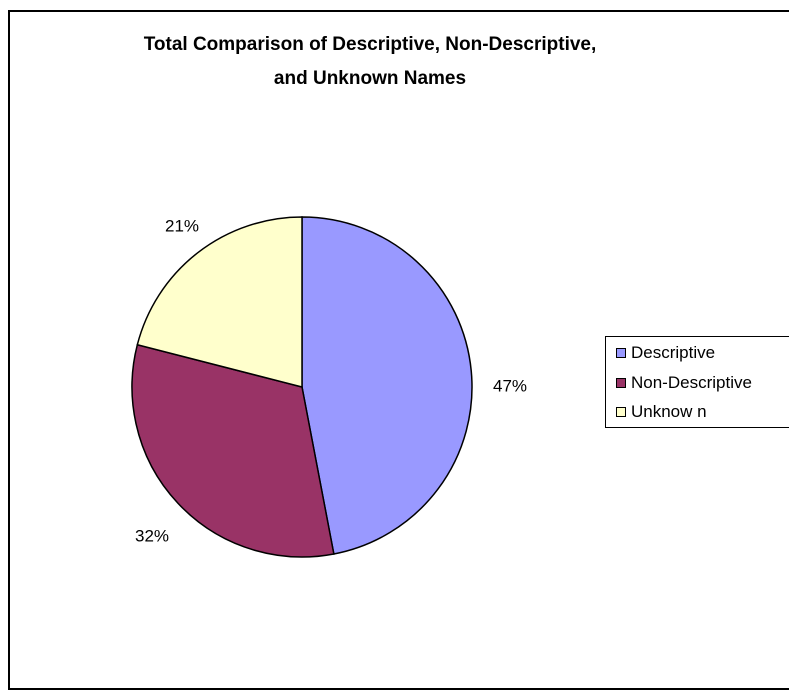 The height and width of the screenshot is (690, 789). Describe the element at coordinates (621, 412) in the screenshot. I see `legend-swatch-unknown` at that location.